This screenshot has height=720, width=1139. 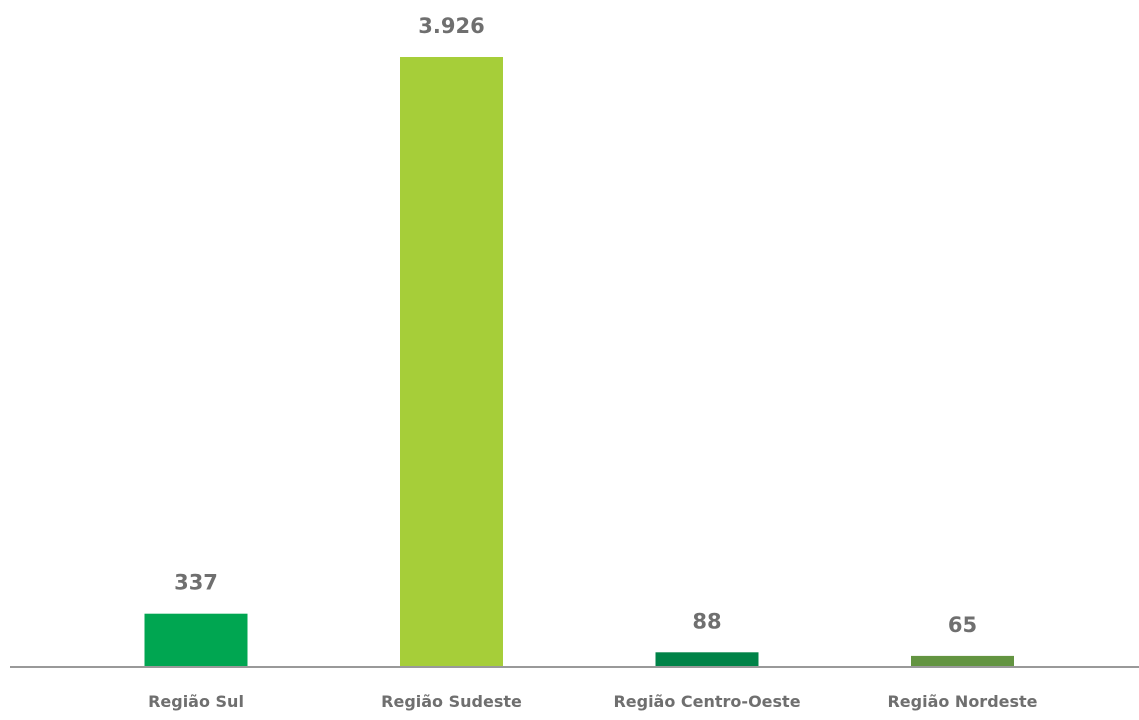 I want to click on category-label-1: Região Sudeste, so click(x=451, y=701).